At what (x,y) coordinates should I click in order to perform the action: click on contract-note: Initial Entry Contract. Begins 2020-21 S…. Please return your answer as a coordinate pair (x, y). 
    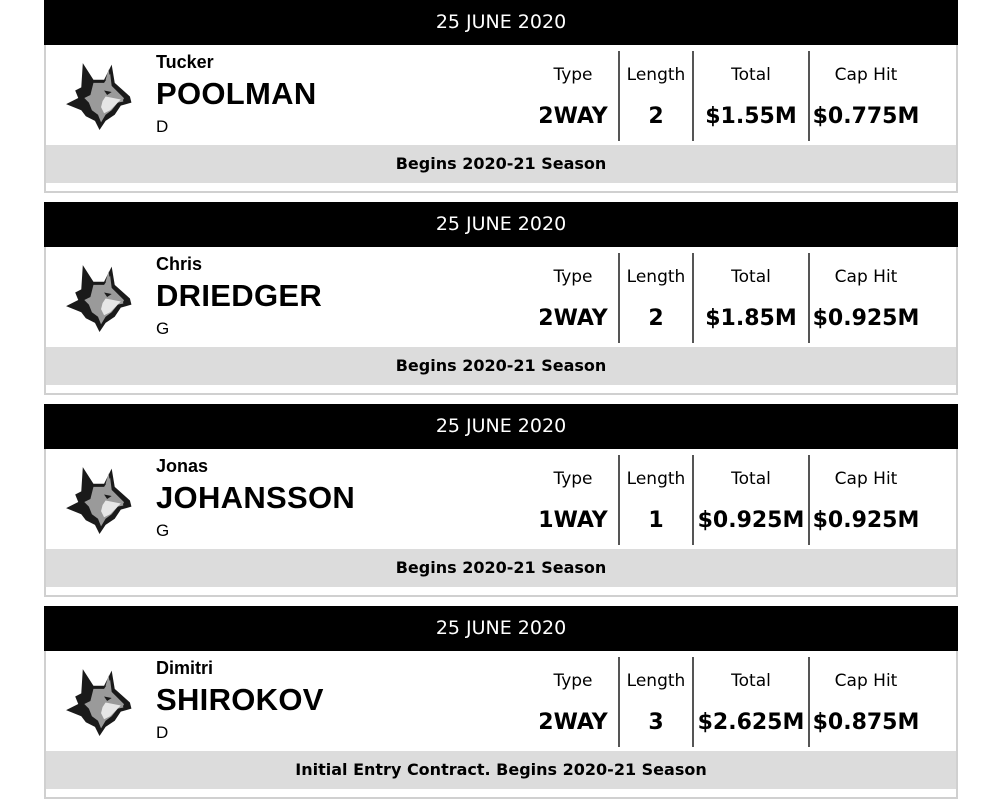
    Looking at the image, I should click on (501, 770).